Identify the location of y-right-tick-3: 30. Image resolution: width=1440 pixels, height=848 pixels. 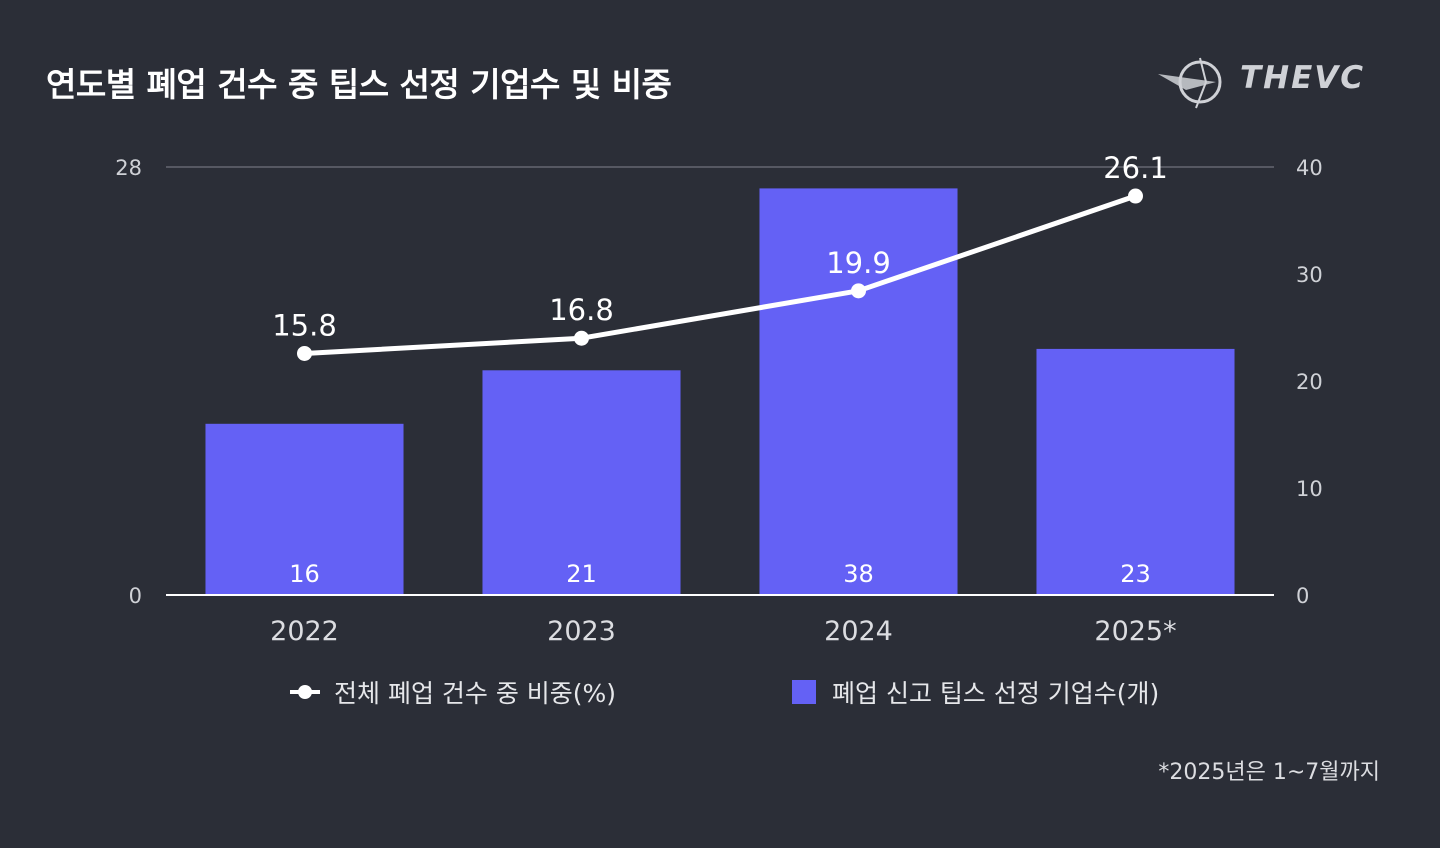
(1309, 275).